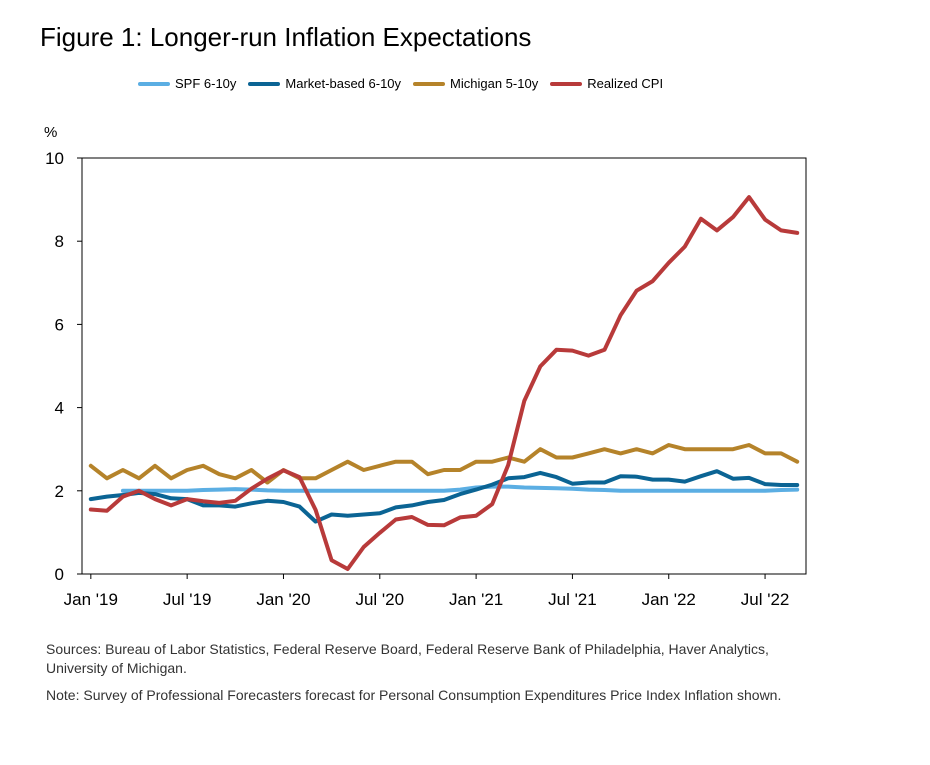 This screenshot has height=765, width=930. Describe the element at coordinates (59, 491) in the screenshot. I see `y-tick-label: 2` at that location.